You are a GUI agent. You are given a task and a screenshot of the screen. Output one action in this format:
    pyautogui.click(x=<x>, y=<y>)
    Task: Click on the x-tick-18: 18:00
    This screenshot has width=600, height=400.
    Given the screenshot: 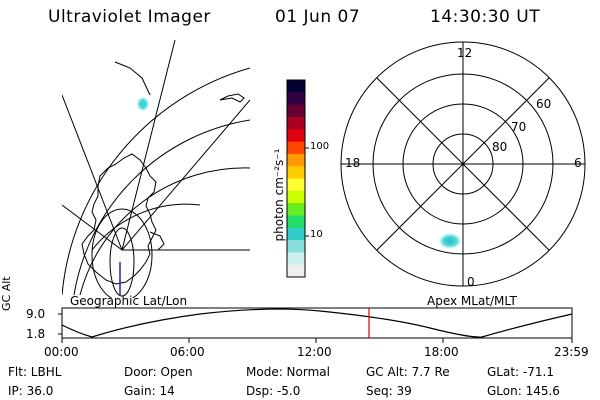 What is the action you would take?
    pyautogui.click(x=441, y=352)
    